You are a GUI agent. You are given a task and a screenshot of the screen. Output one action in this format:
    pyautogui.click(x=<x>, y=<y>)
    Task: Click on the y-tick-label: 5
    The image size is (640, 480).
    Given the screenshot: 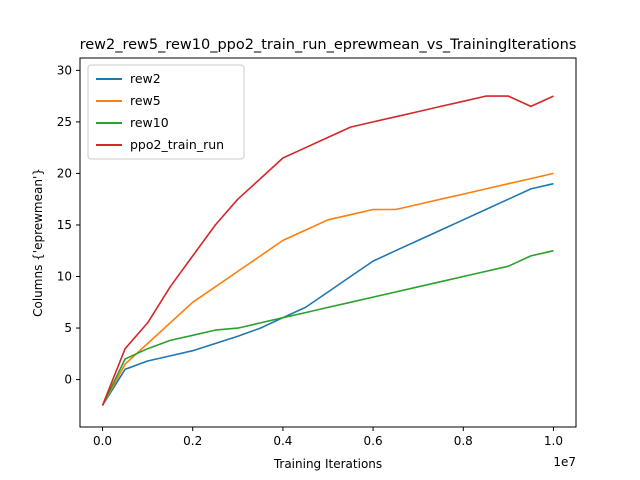 What is the action you would take?
    pyautogui.click(x=68, y=328)
    